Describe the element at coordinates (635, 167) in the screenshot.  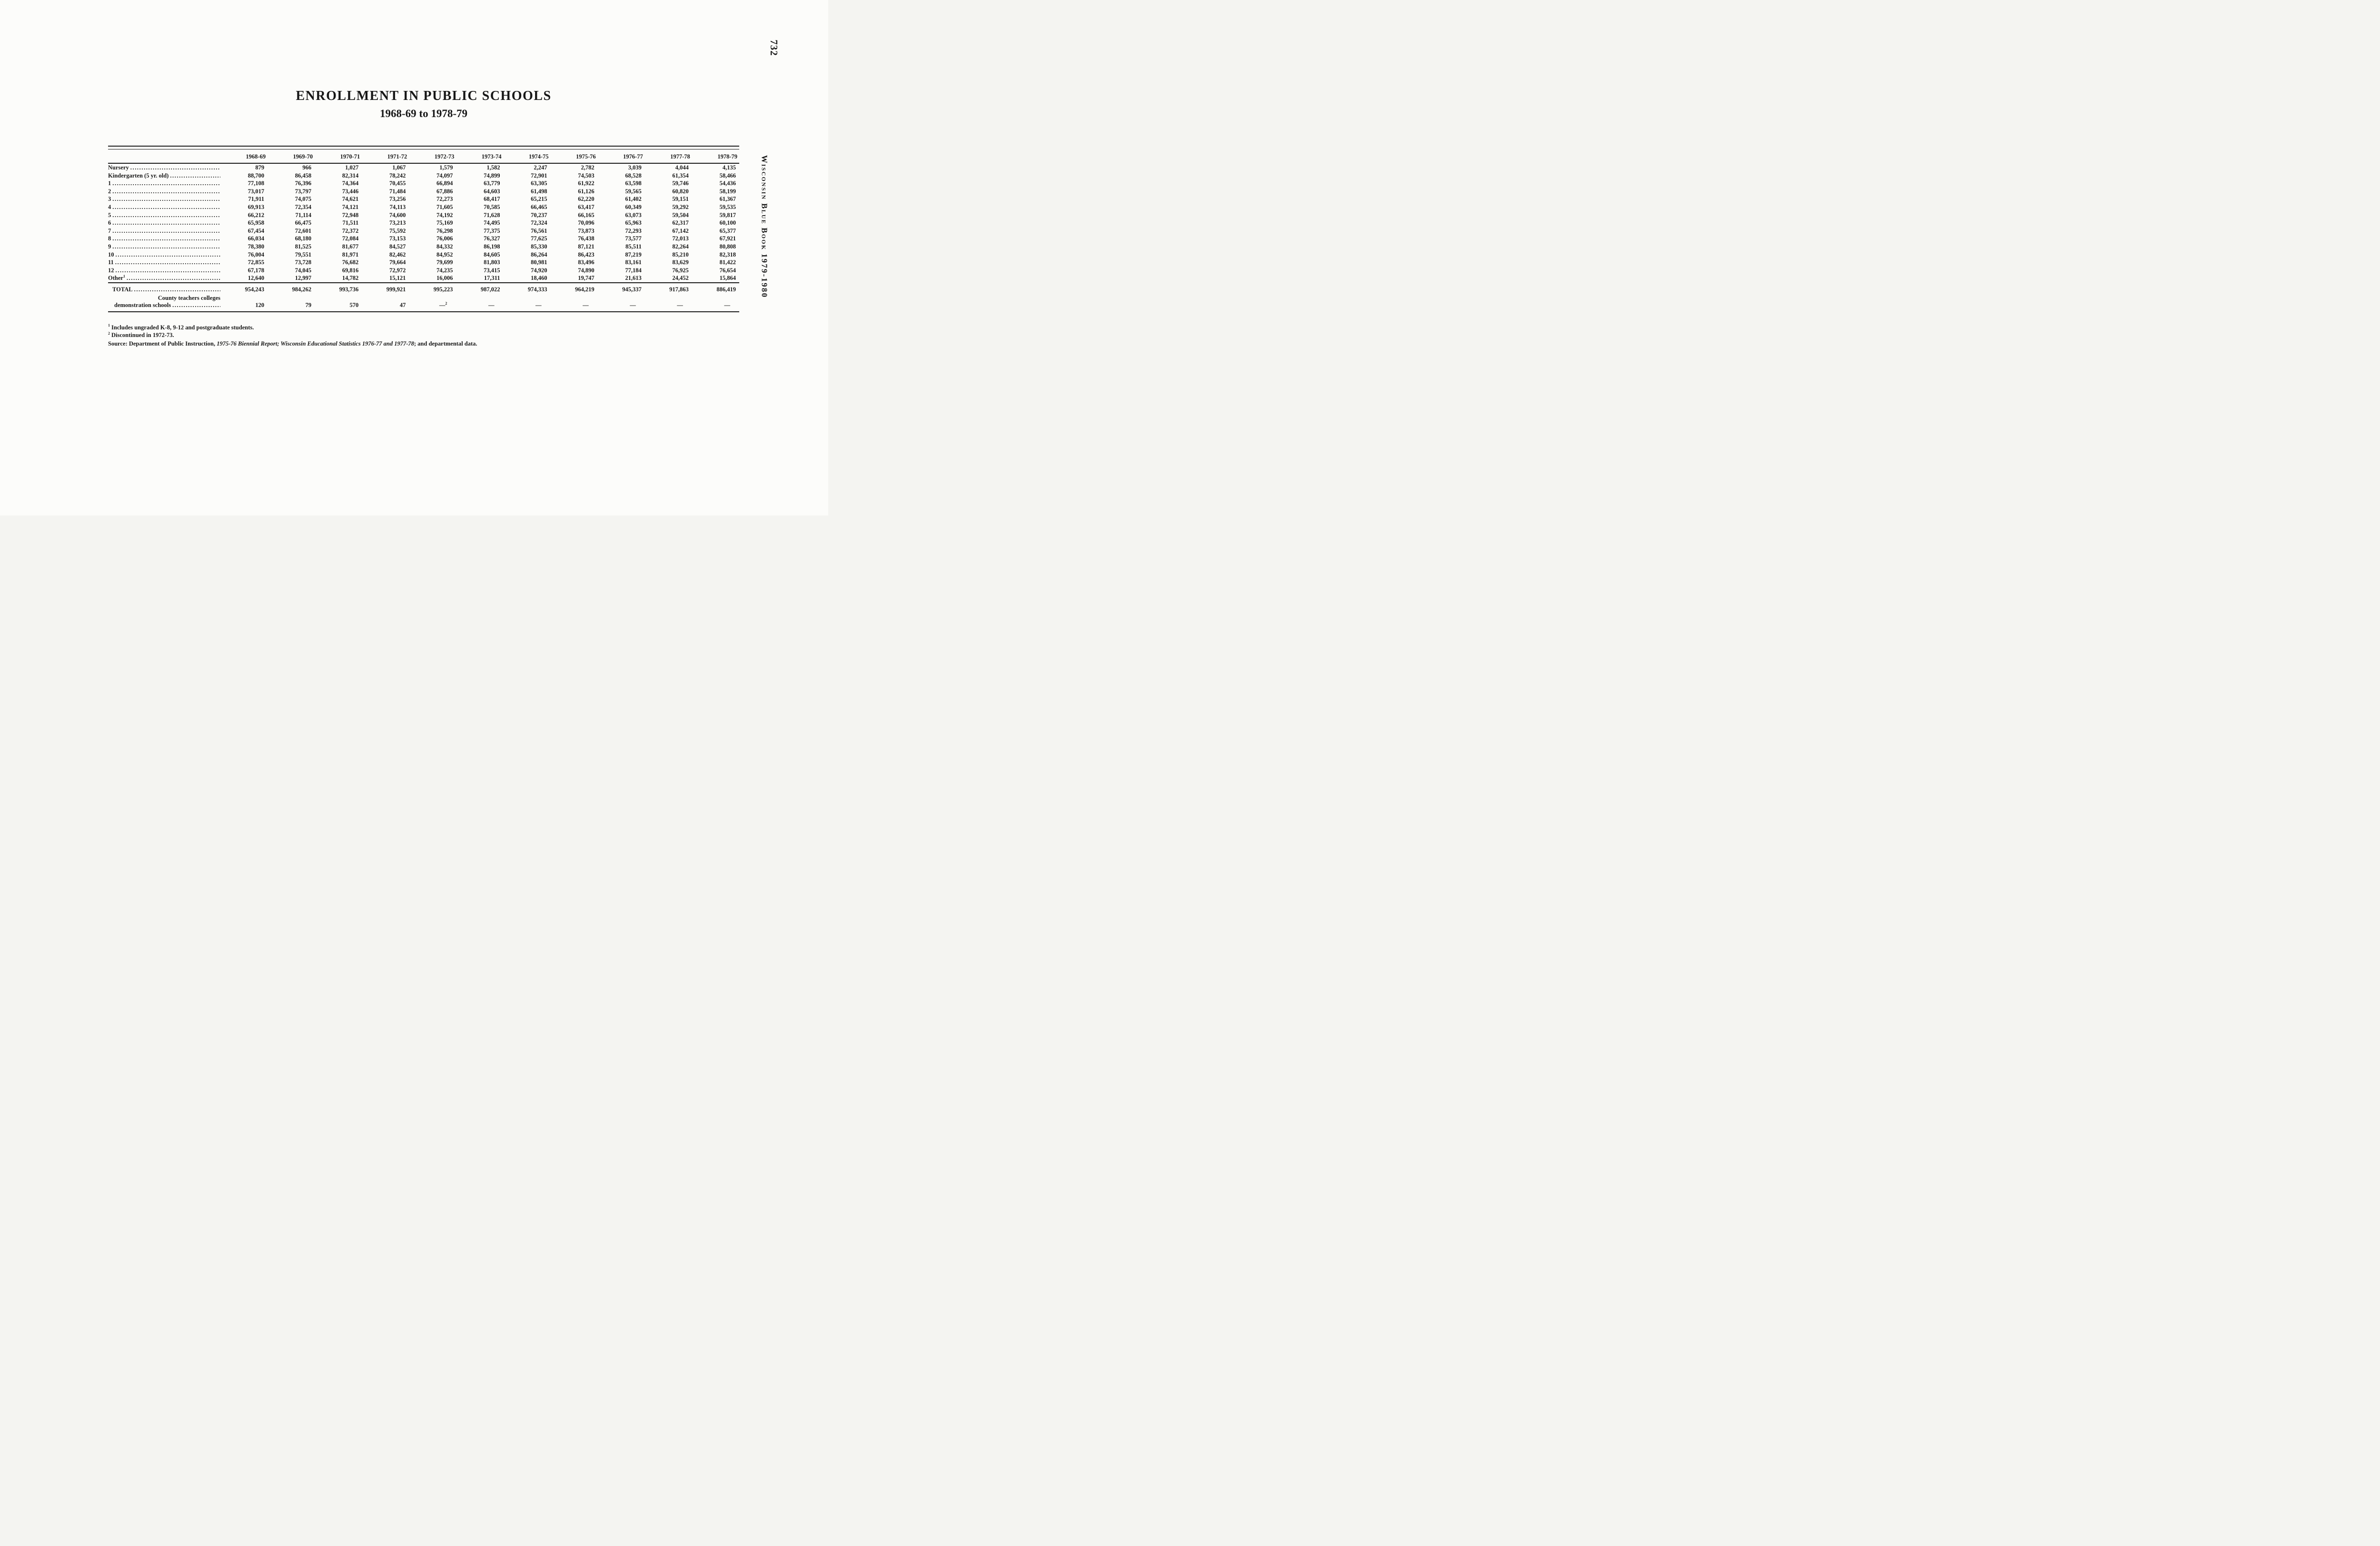
I see `cell-value: 3,039` at that location.